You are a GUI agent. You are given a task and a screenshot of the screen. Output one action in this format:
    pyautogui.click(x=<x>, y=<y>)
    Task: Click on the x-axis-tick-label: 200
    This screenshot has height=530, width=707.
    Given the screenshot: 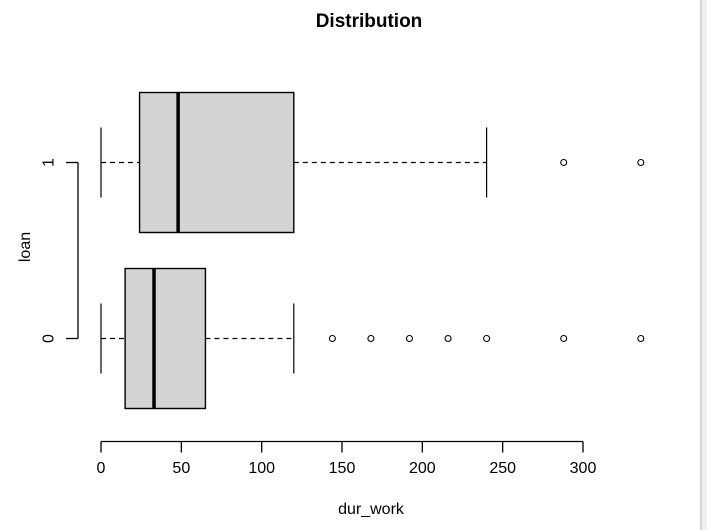 What is the action you would take?
    pyautogui.click(x=422, y=468)
    